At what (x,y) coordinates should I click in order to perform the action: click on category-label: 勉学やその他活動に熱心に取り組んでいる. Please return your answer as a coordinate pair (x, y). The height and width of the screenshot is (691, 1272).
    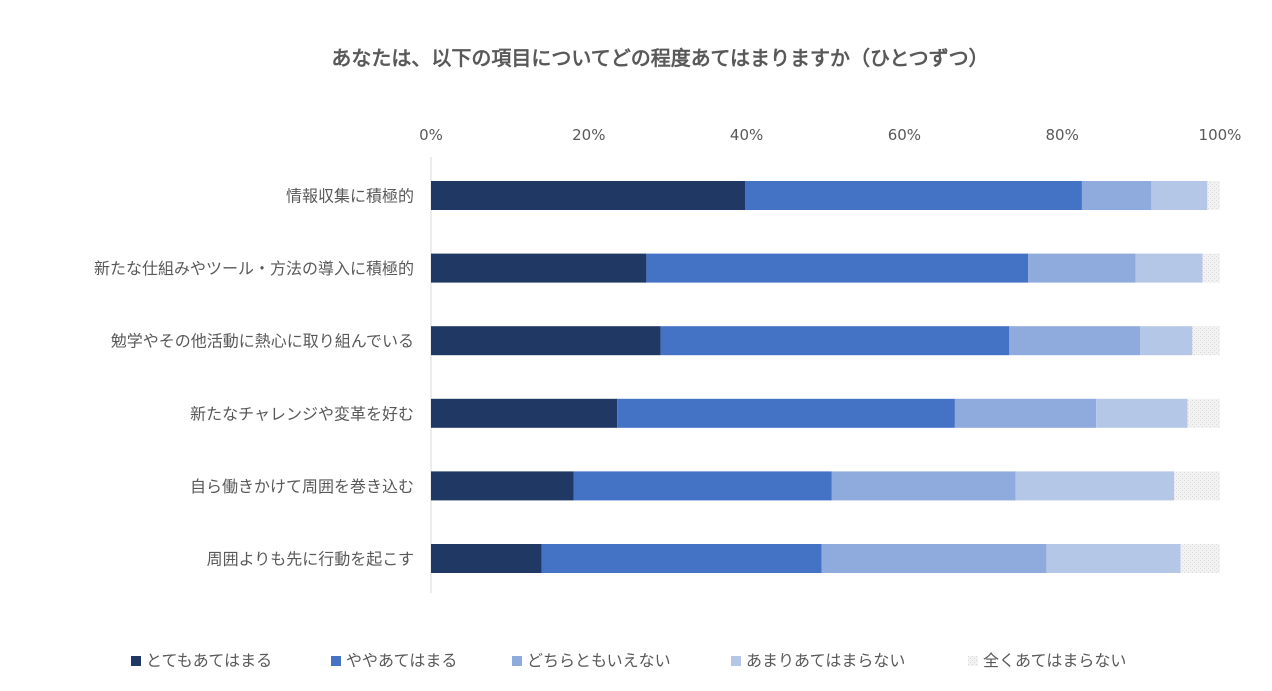
    Looking at the image, I should click on (262, 341).